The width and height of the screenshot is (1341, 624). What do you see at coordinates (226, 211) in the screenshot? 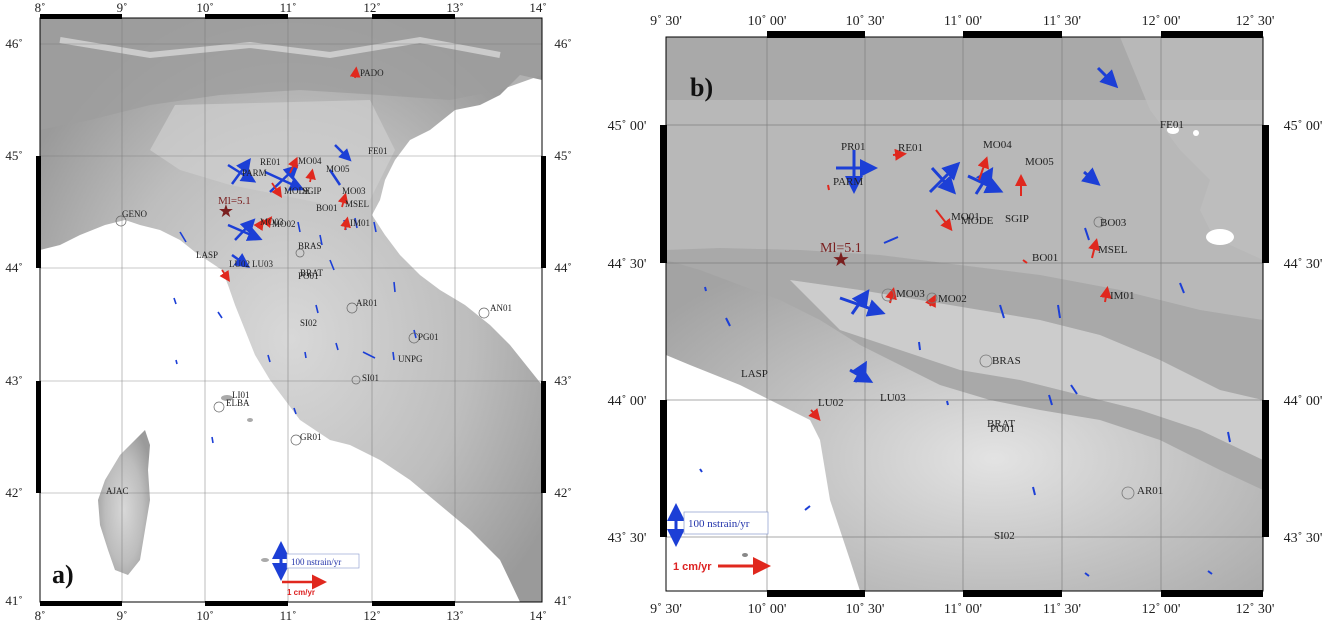
I see `event-star-a: ★` at bounding box center [226, 211].